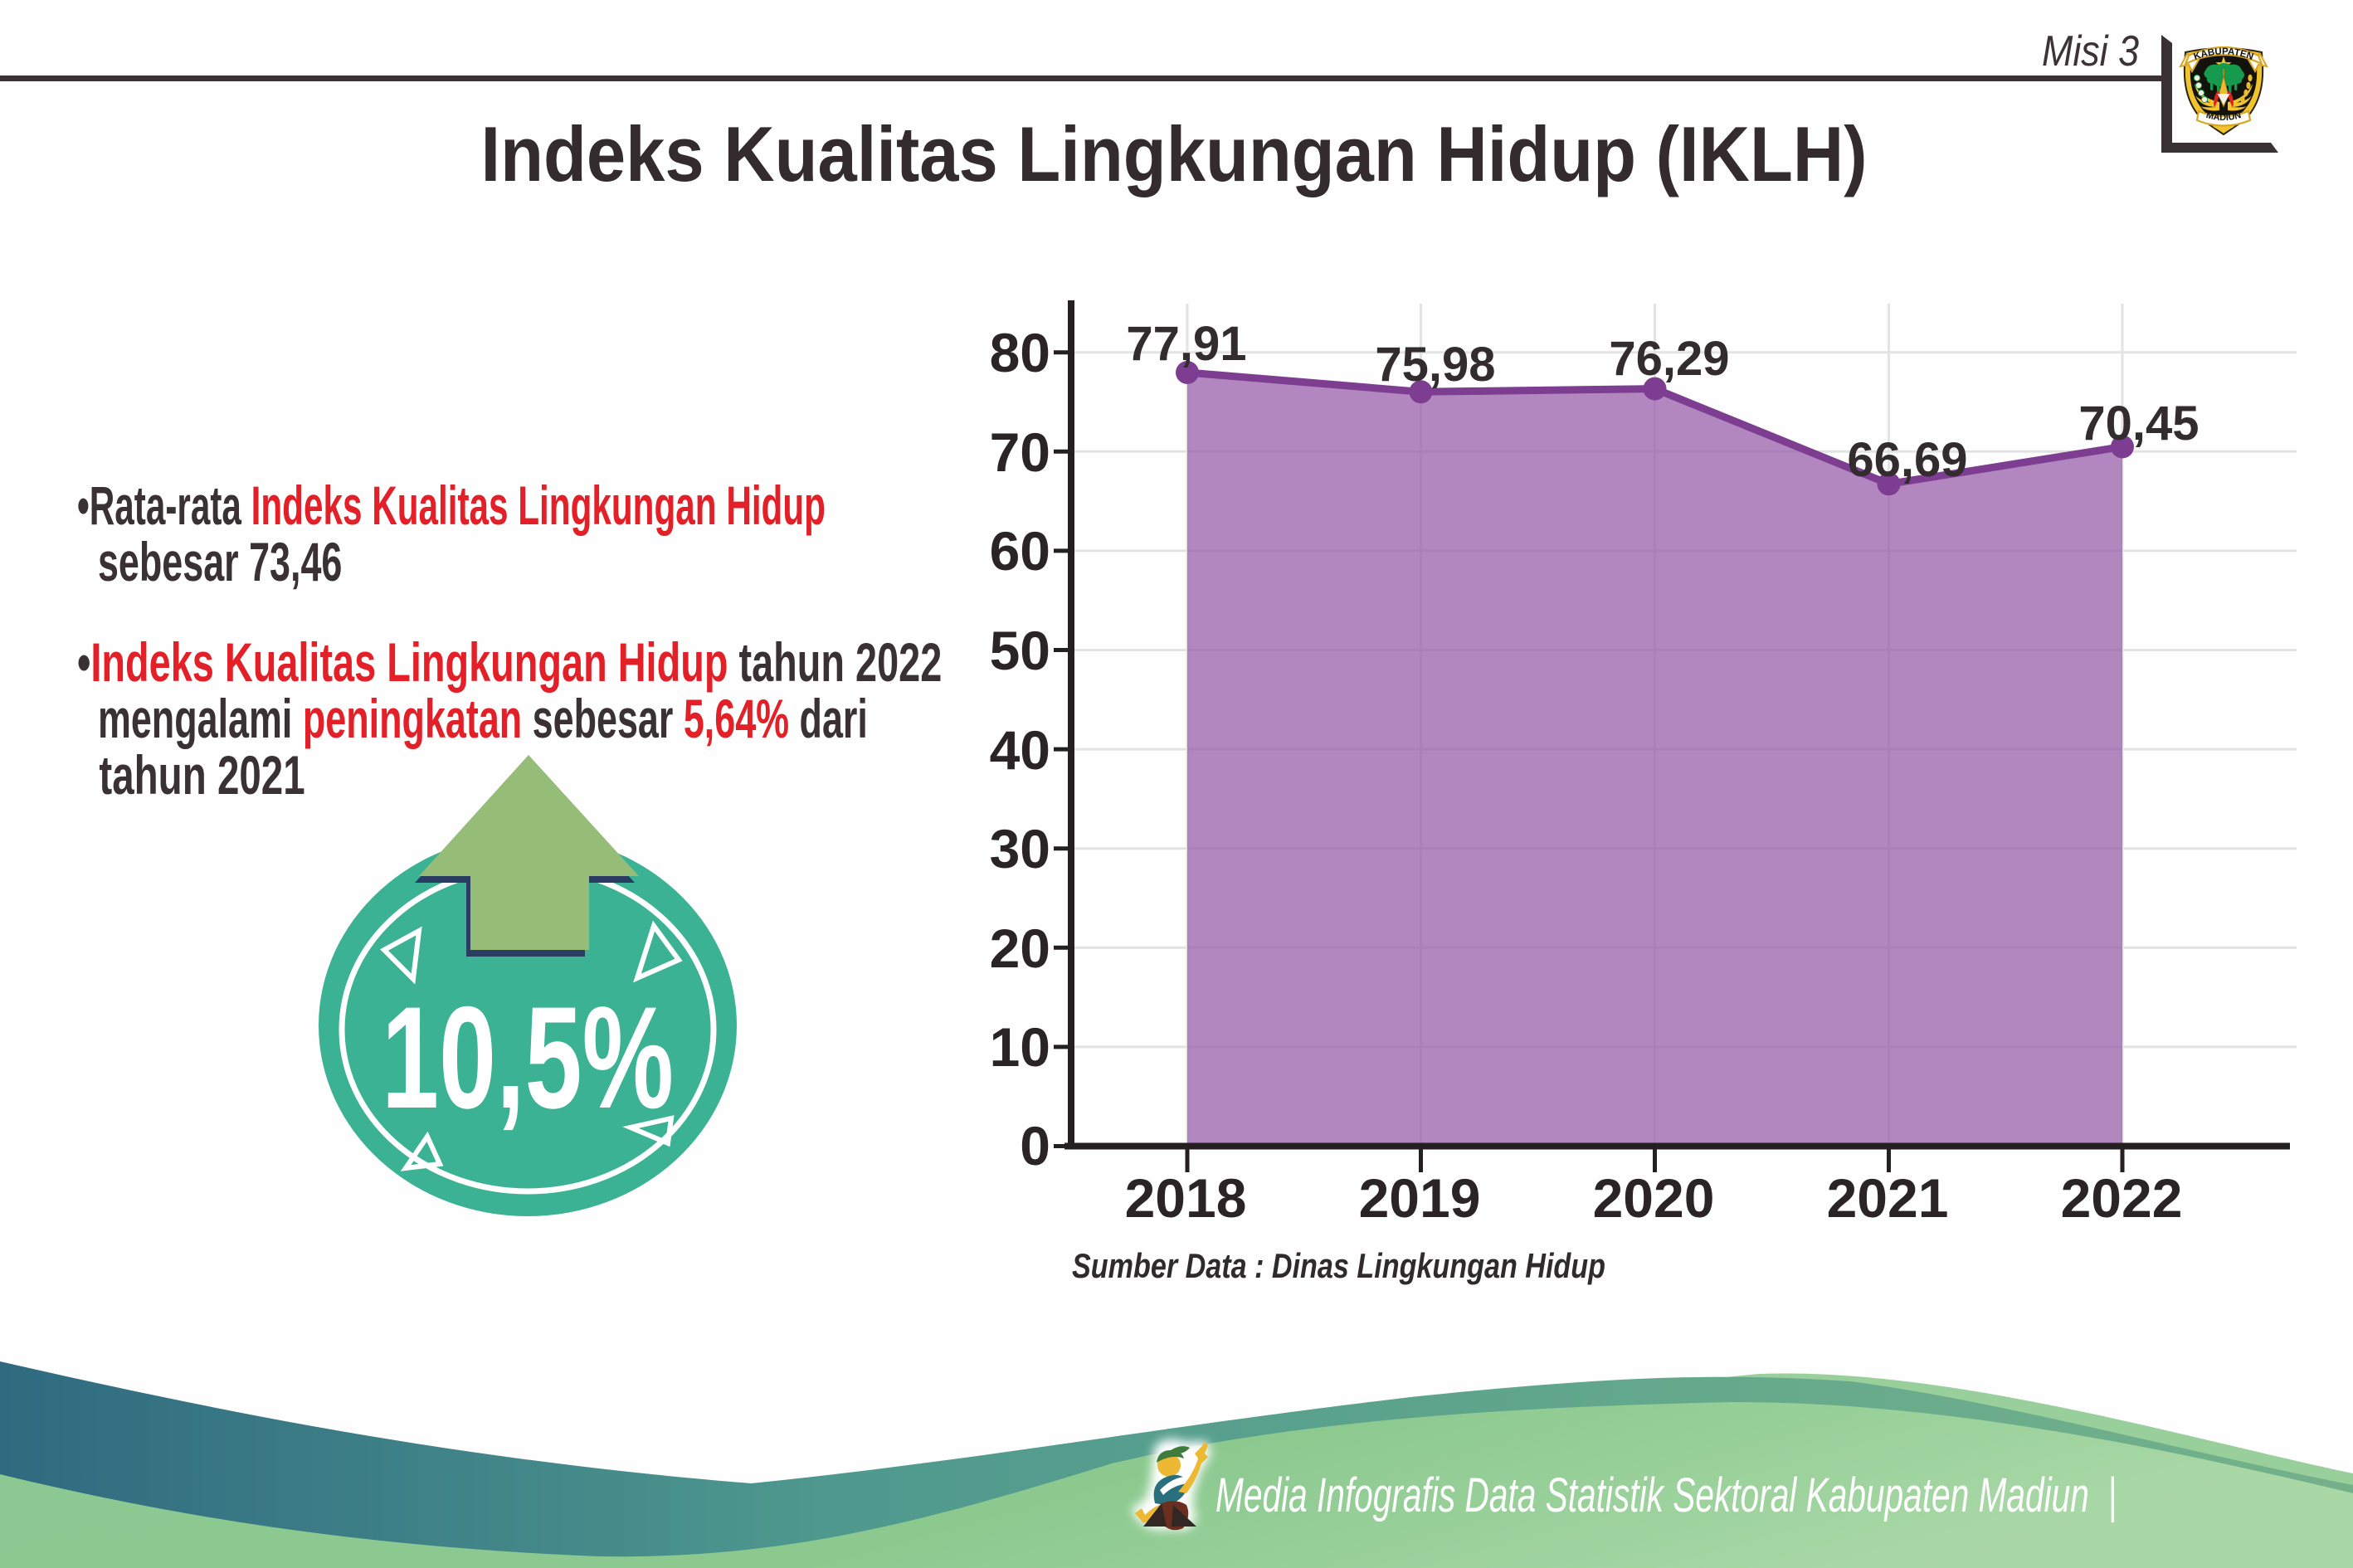  I want to click on svg-text: 66,69, so click(1907, 460).